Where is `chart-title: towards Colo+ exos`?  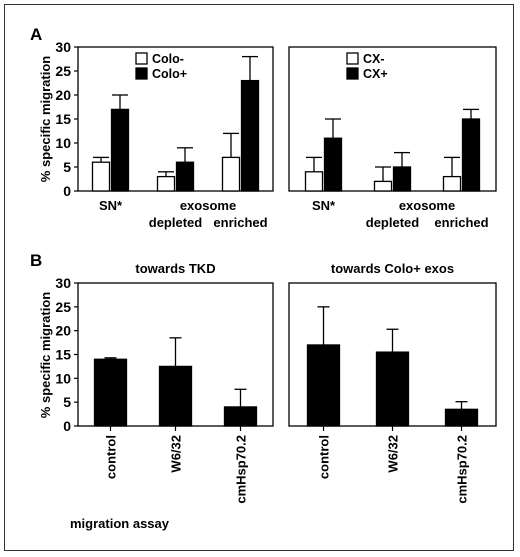
chart-title: towards Colo+ exos is located at coordinates (392, 268).